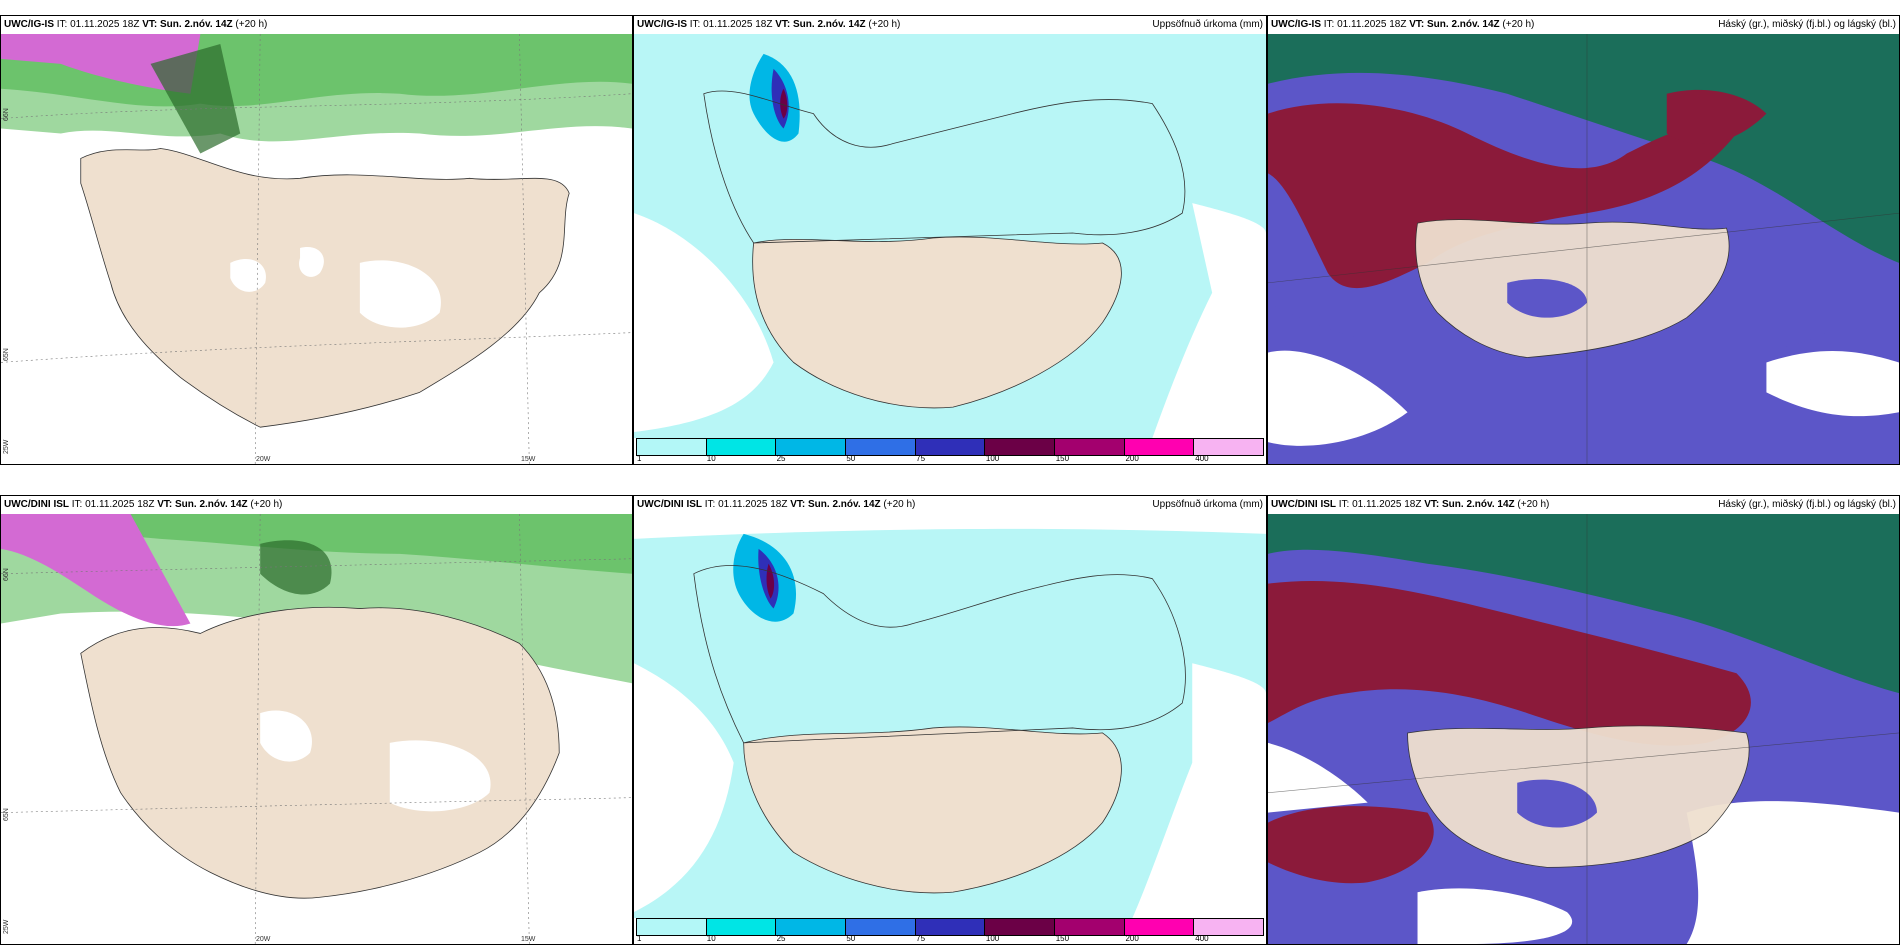 The height and width of the screenshot is (950, 1900). Describe the element at coordinates (950, 459) in the screenshot. I see `colorbar-labels: 1 10 25 50 75 100 150 200 400` at that location.